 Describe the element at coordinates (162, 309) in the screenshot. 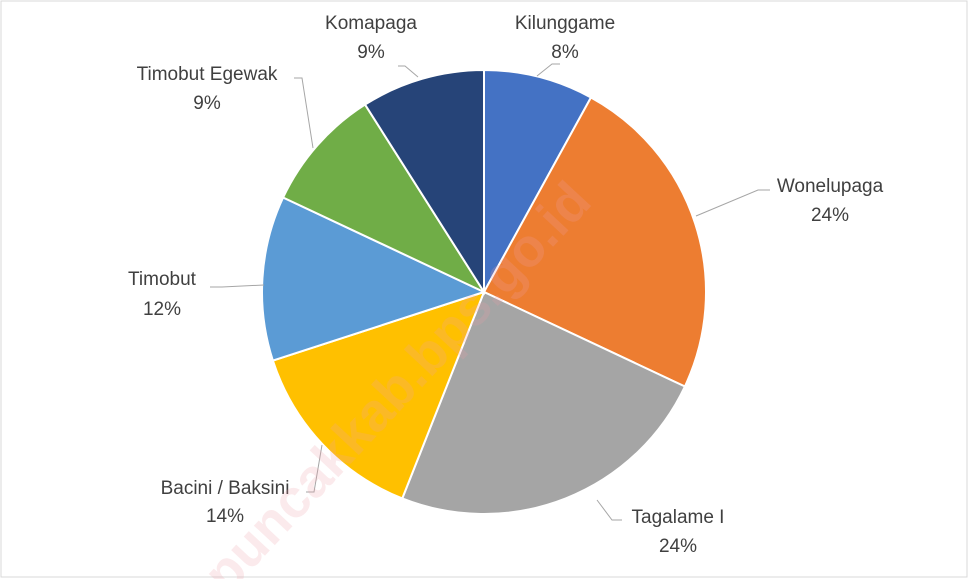

I see `slice-value-label: 12%` at that location.